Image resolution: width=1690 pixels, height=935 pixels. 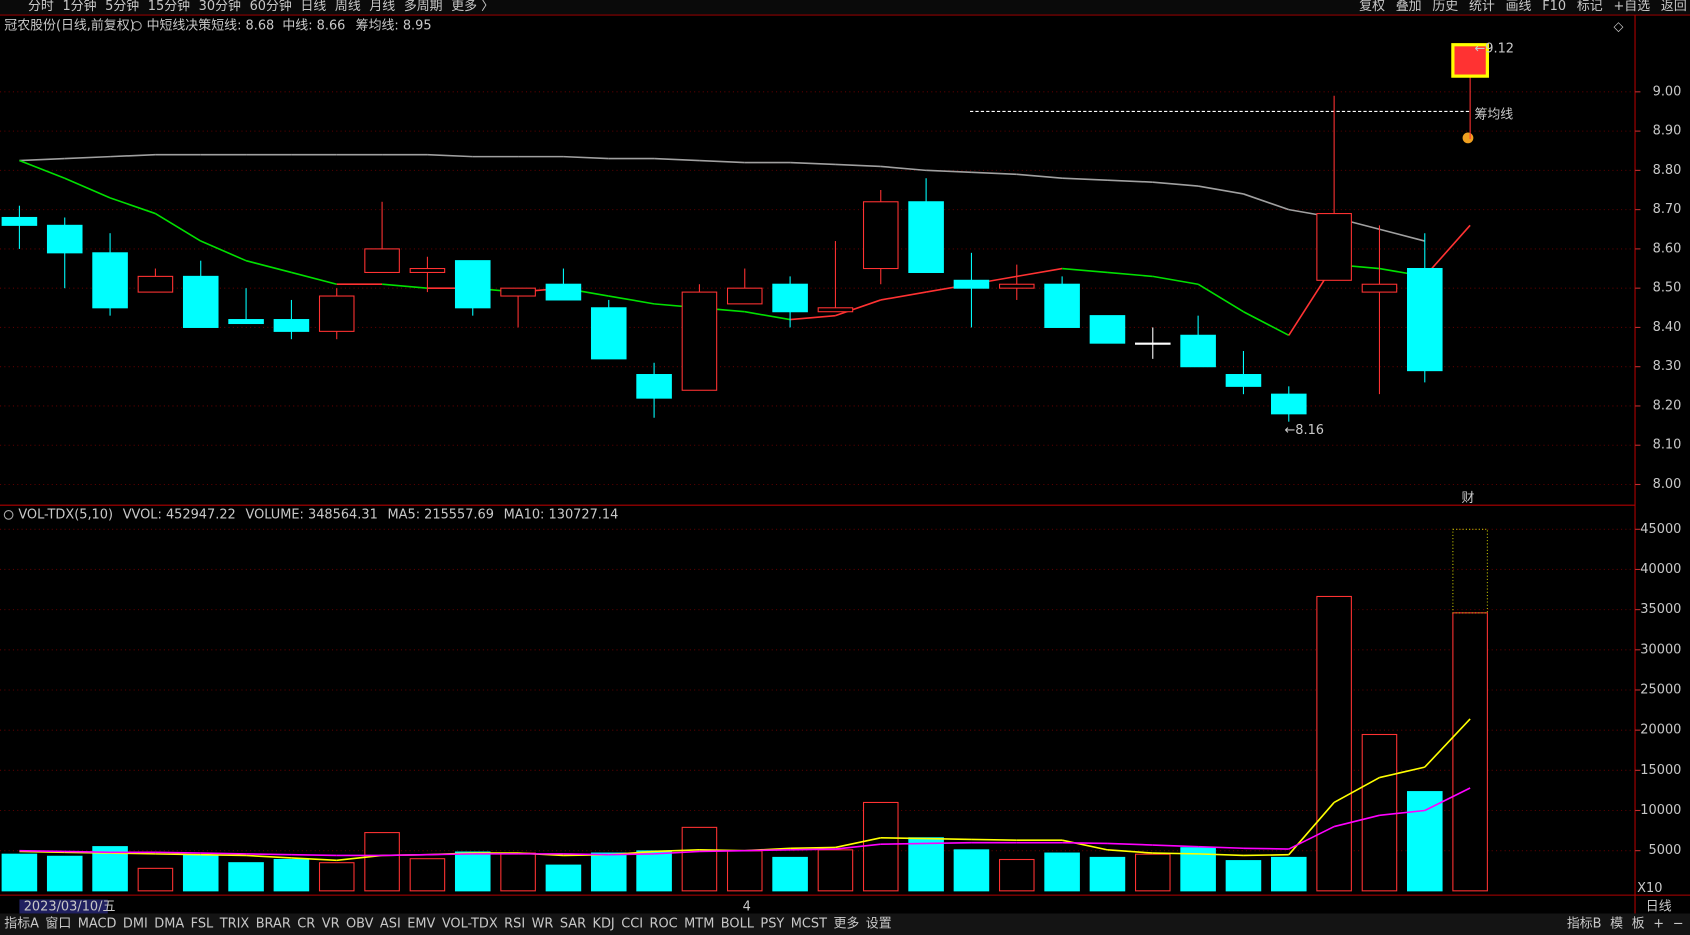 What do you see at coordinates (1674, 7) in the screenshot?
I see `toolbar-item: 返回` at bounding box center [1674, 7].